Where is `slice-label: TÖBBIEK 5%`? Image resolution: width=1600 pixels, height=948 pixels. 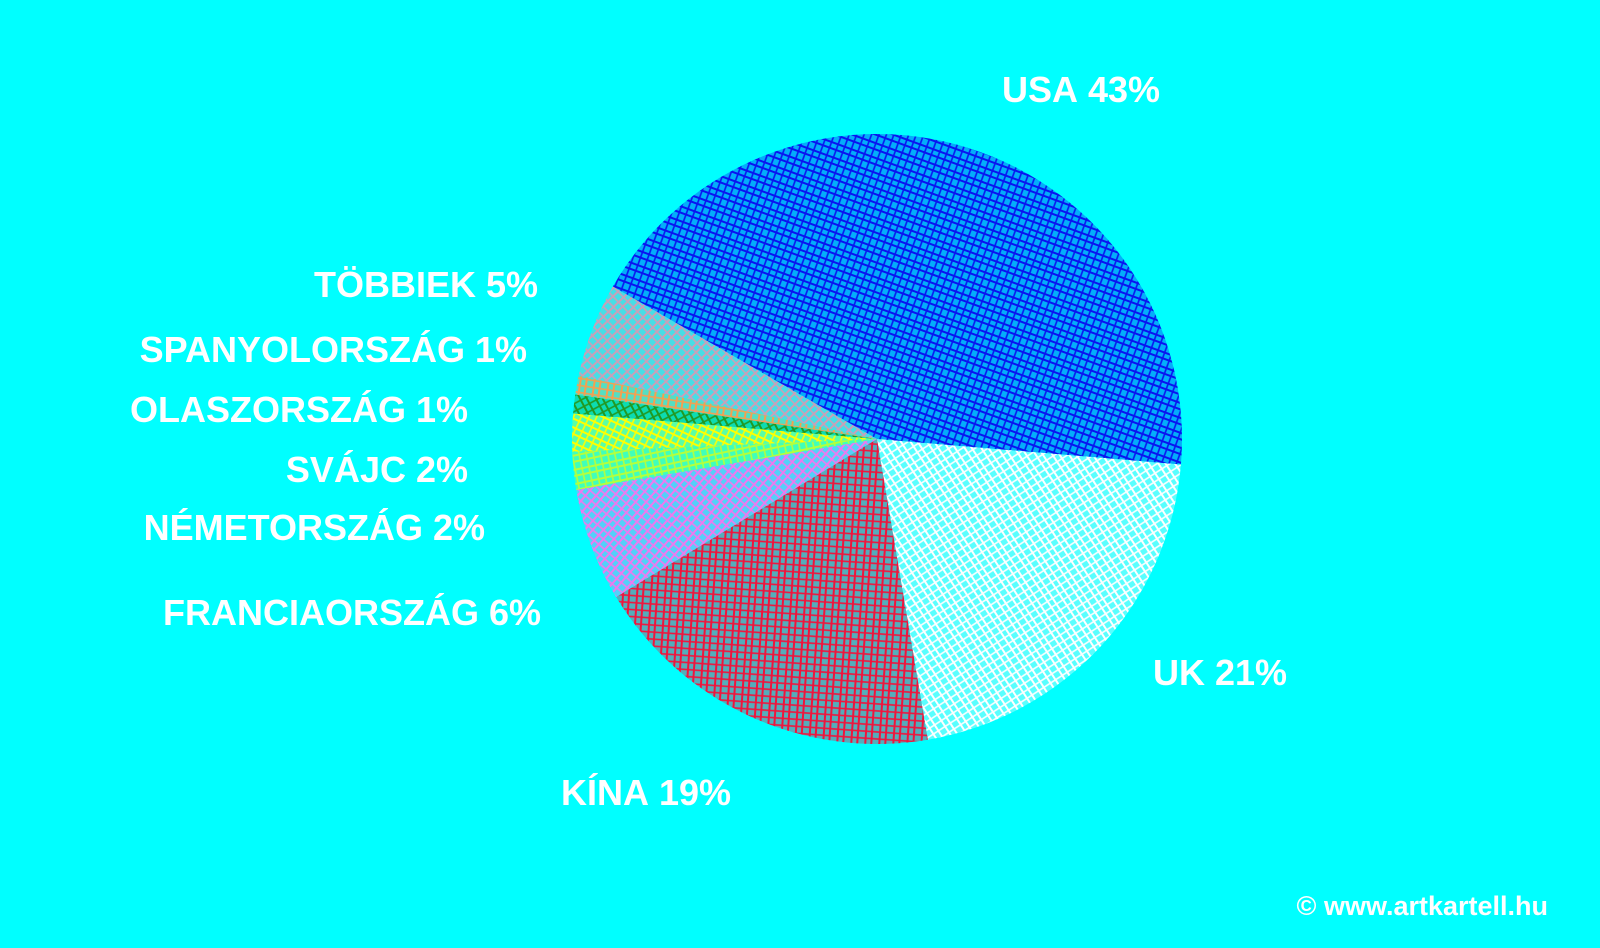 slice-label: TÖBBIEK 5% is located at coordinates (426, 284).